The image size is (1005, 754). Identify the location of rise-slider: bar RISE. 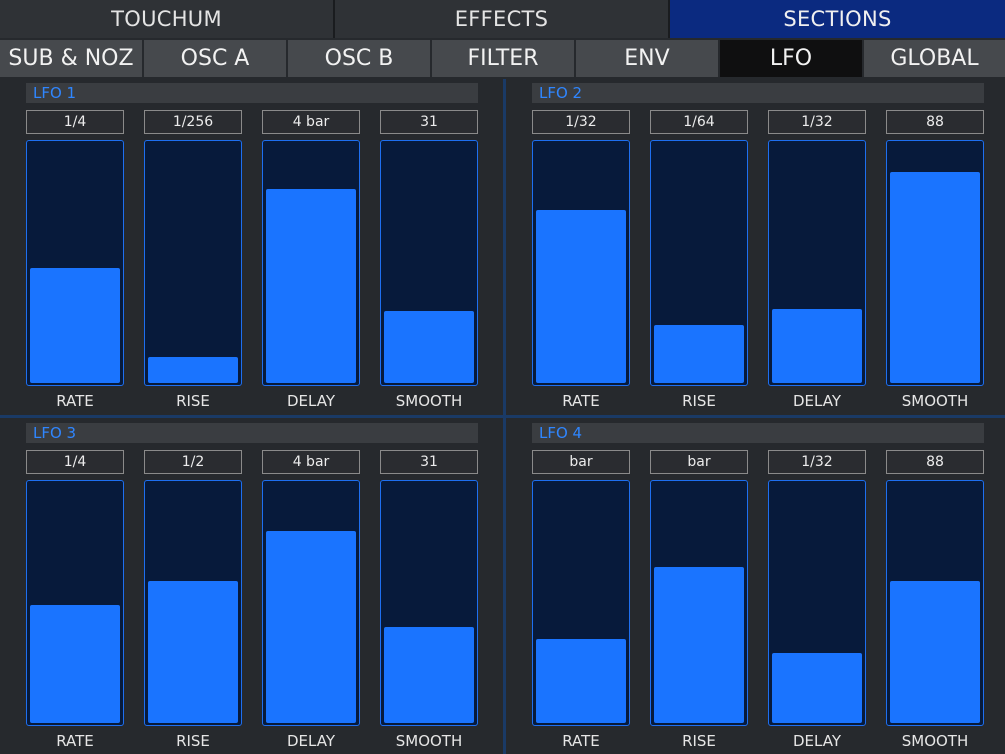
(700, 600).